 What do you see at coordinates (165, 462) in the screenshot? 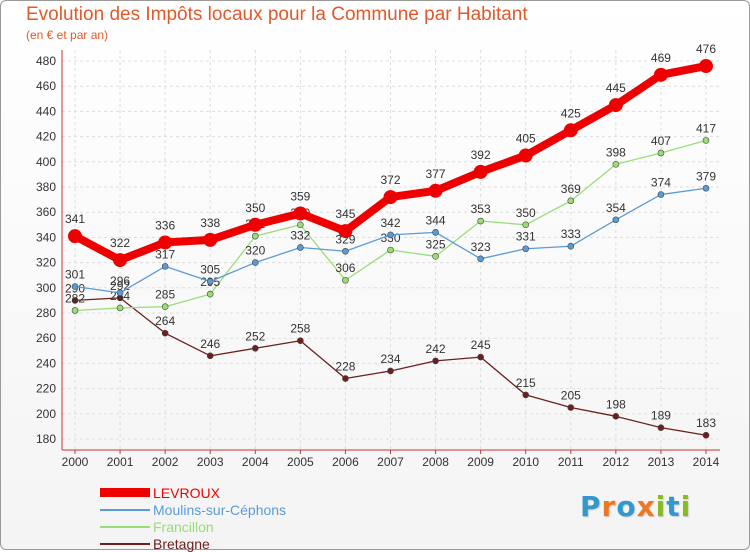
I see `x-tick-label: 2002` at bounding box center [165, 462].